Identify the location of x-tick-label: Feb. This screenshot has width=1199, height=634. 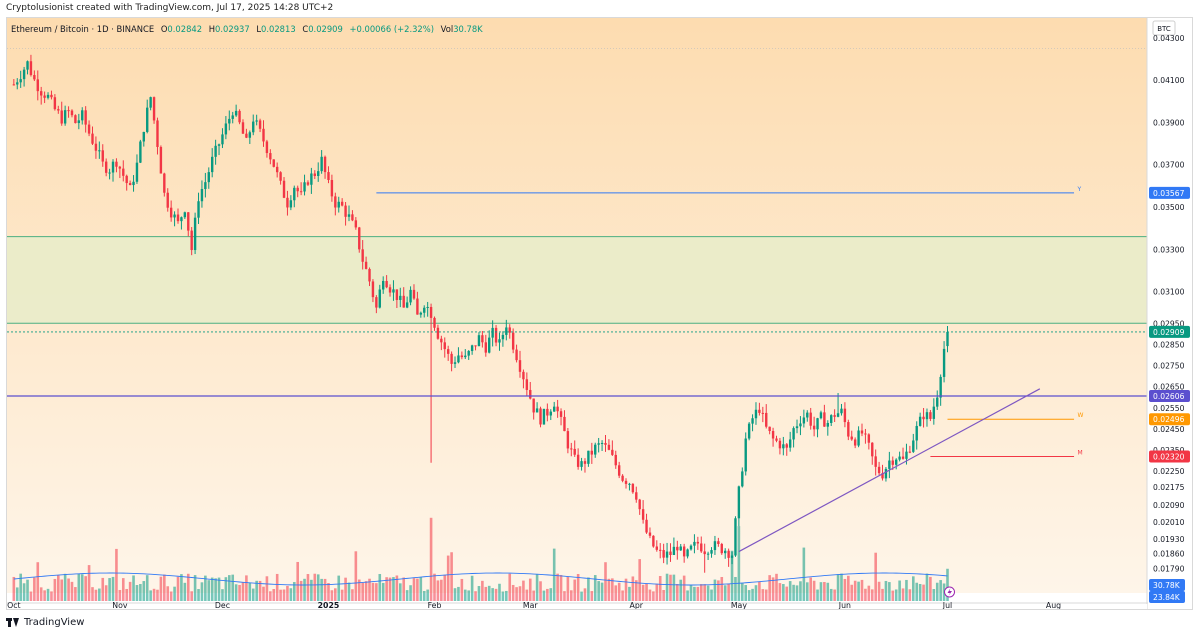
(435, 605).